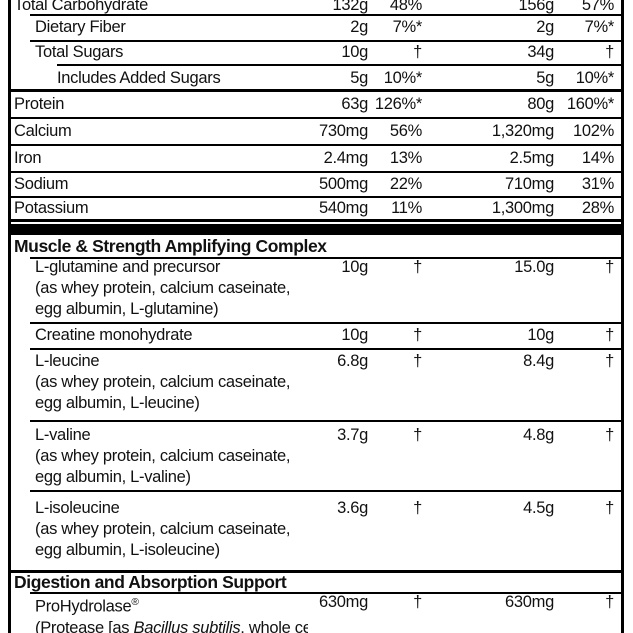  What do you see at coordinates (316, 27) in the screenshot?
I see `table-row-dietary-fiber: Dietary Fiber 2g 7%* 2g 7%*` at bounding box center [316, 27].